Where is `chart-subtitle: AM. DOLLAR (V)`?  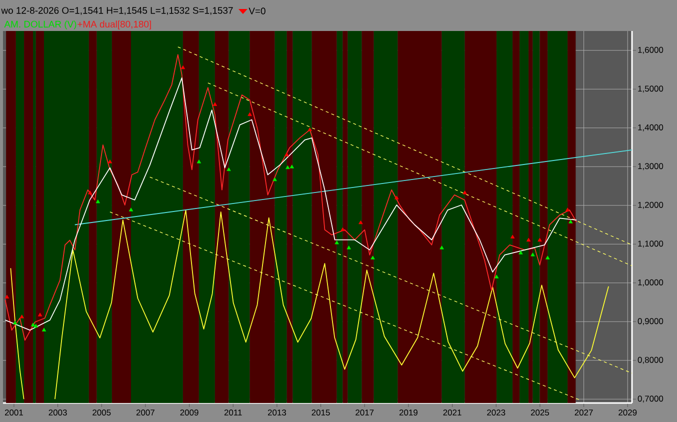
chart-subtitle: AM. DOLLAR (V) is located at coordinates (40, 25).